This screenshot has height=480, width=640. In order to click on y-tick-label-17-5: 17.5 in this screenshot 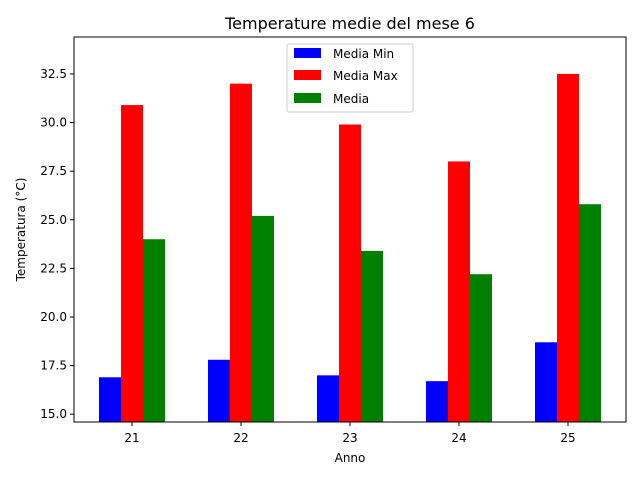, I will do `click(53, 366)`.